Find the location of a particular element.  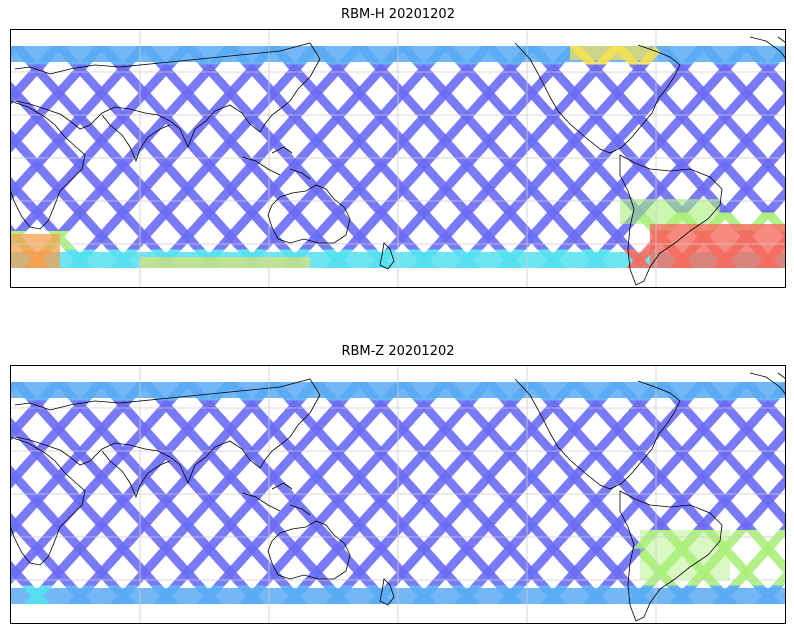

panel-title-top: RBM-H 20201202 is located at coordinates (398, 14).